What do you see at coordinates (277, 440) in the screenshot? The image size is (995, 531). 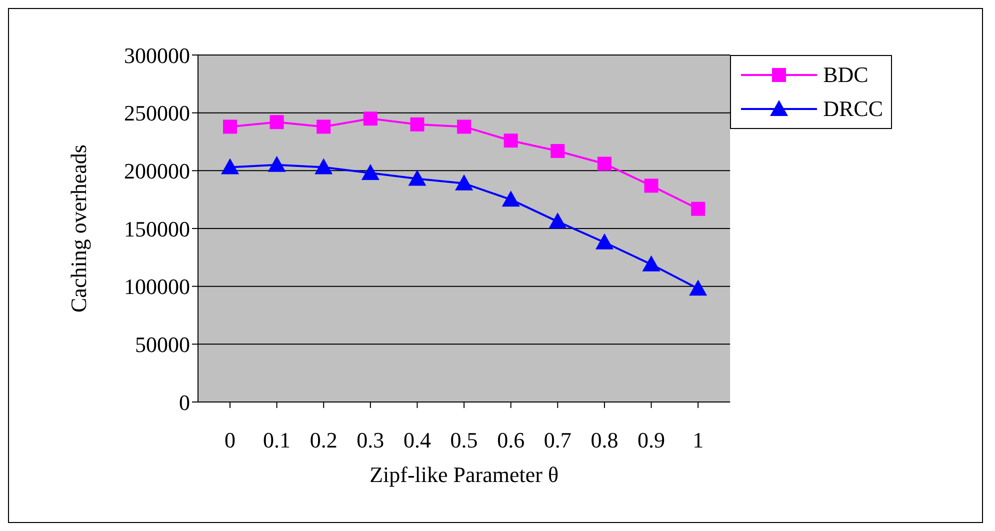 I see `x-tick-label: 0.1` at bounding box center [277, 440].